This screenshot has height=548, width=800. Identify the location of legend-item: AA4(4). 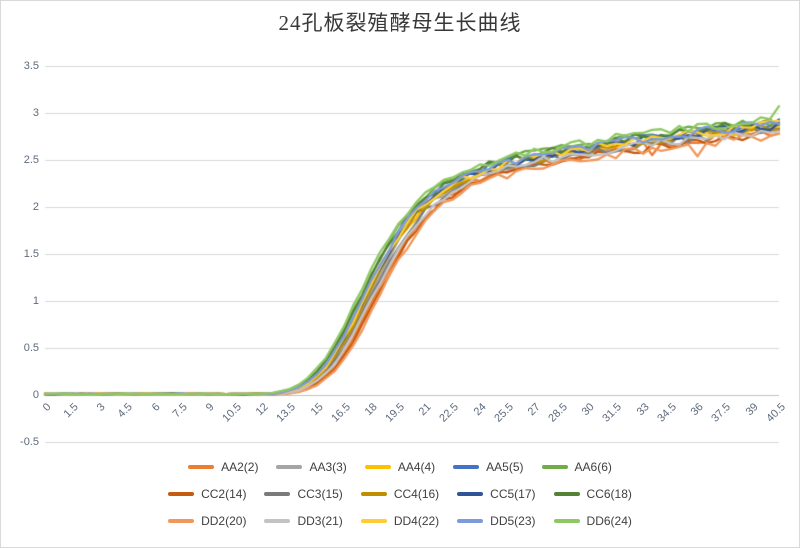
(400, 466).